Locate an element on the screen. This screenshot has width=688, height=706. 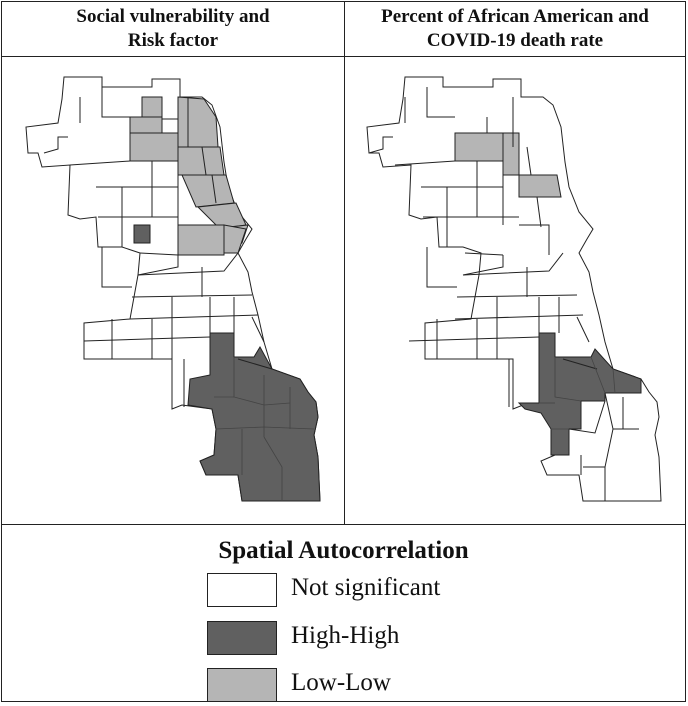
panel-title: Social vulnerability and Risk factor is located at coordinates (173, 29).